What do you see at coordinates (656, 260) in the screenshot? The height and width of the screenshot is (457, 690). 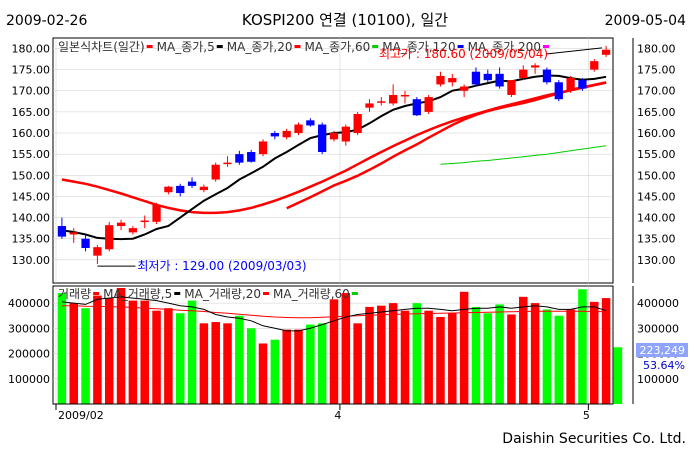 I see `price-tick-label-right: 130.00` at bounding box center [656, 260].